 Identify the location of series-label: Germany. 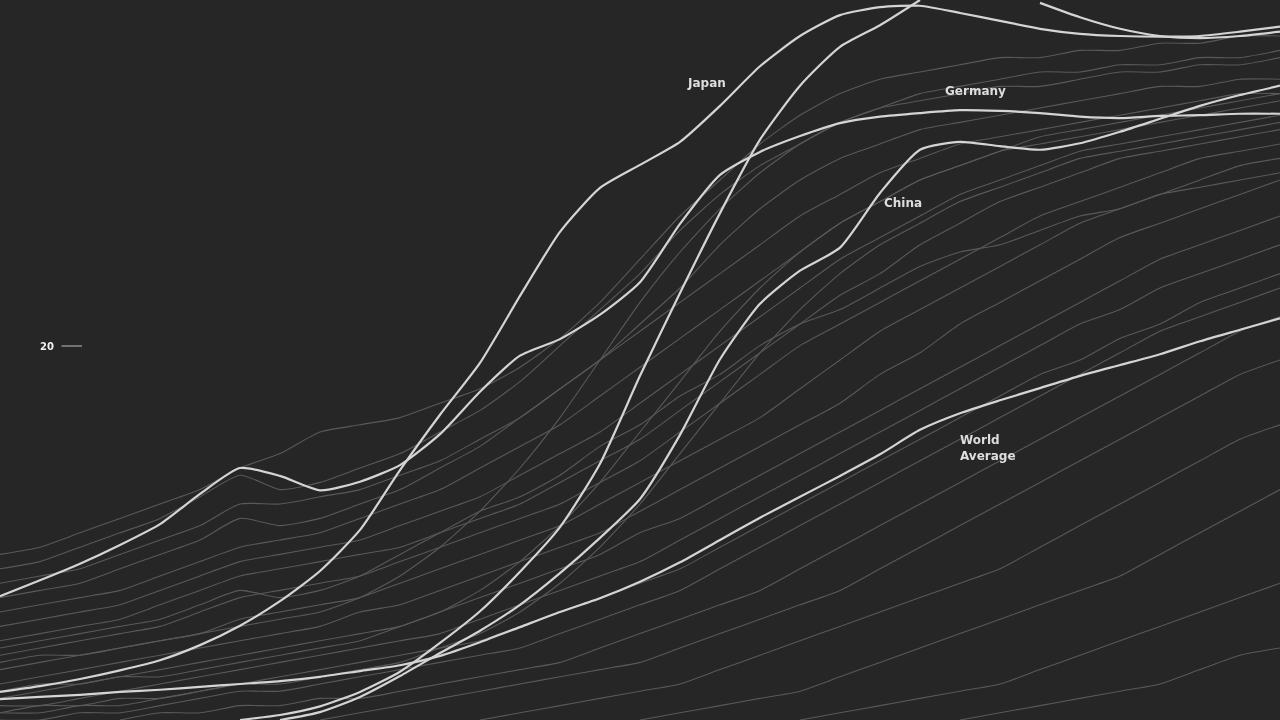
(976, 91).